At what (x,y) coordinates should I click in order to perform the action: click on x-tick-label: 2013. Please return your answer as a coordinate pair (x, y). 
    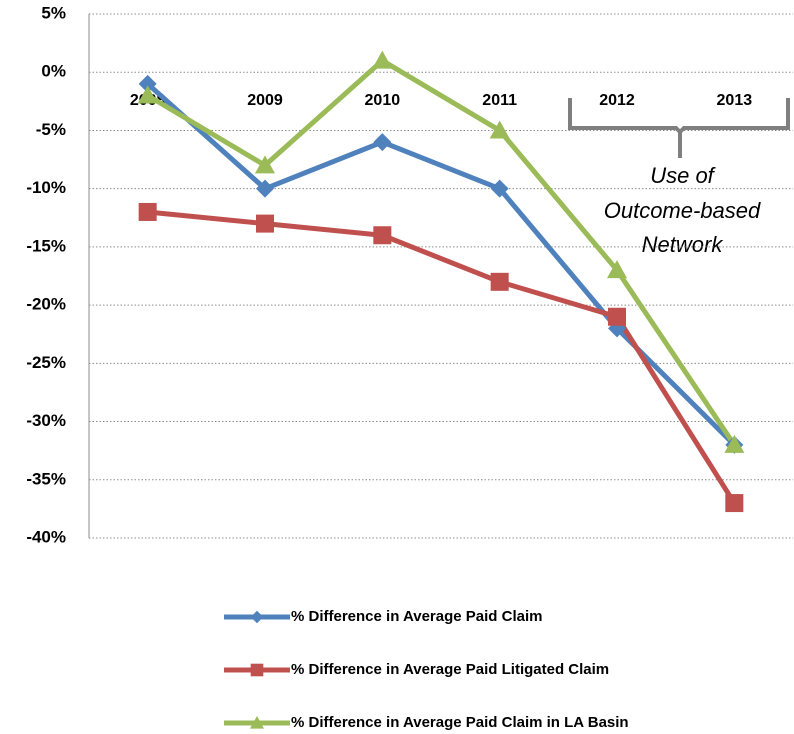
    Looking at the image, I should click on (735, 100).